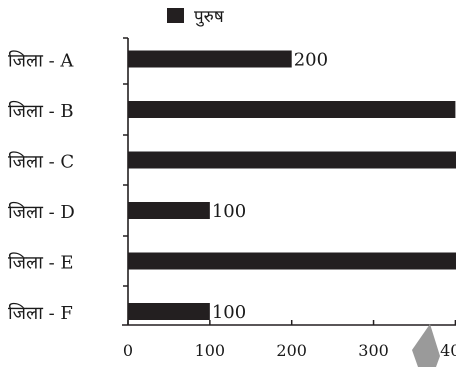 Image resolution: width=456 pixels, height=367 pixels. What do you see at coordinates (210, 350) in the screenshot?
I see `x-tick-label: 100` at bounding box center [210, 350].